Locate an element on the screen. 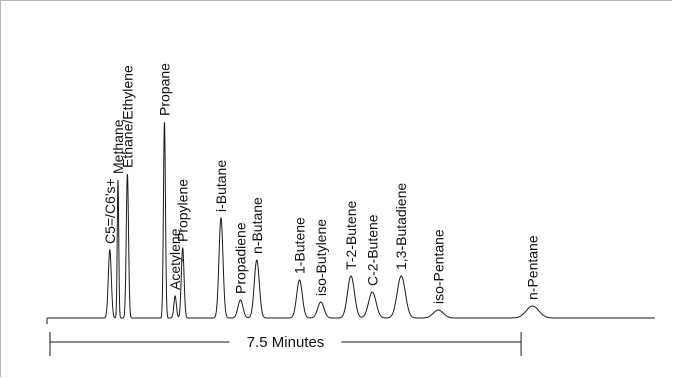 The image size is (673, 378). scale-bar: 7.5 Minutes is located at coordinates (285, 344).